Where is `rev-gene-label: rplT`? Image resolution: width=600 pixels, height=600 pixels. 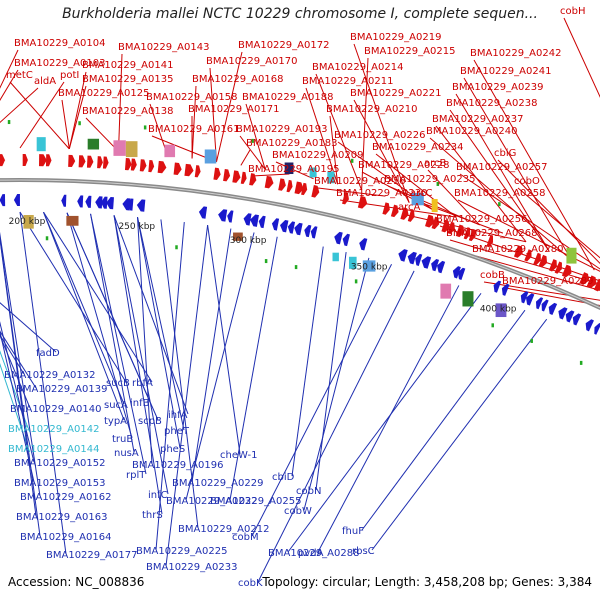 rev-gene-label: rplT is located at coordinates (136, 475).